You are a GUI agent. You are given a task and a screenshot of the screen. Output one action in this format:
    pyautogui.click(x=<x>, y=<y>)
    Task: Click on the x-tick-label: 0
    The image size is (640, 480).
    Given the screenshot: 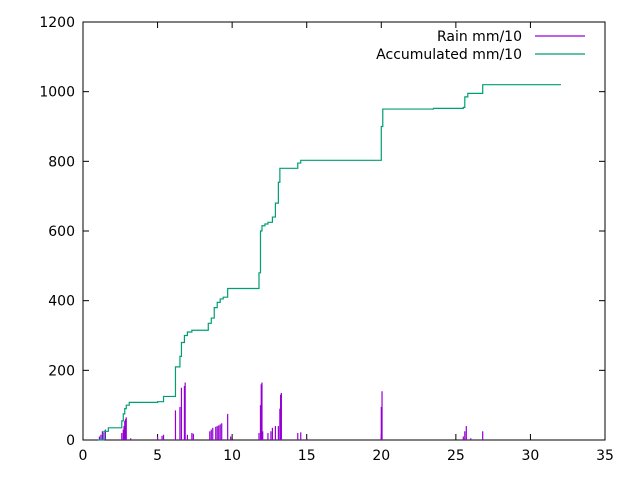 What is the action you would take?
    pyautogui.click(x=83, y=456)
    